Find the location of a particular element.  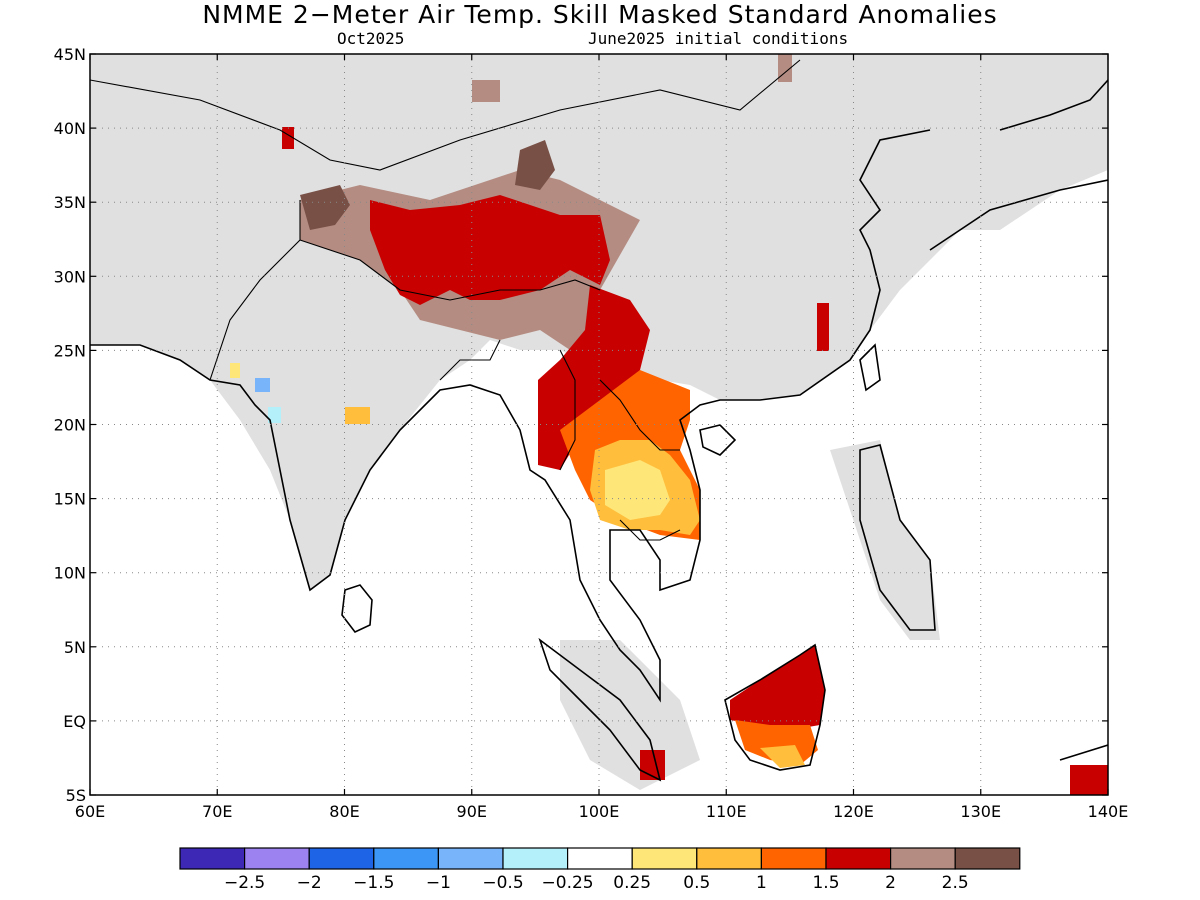

initial-conditions: June2025 initial conditions is located at coordinates (718, 38).